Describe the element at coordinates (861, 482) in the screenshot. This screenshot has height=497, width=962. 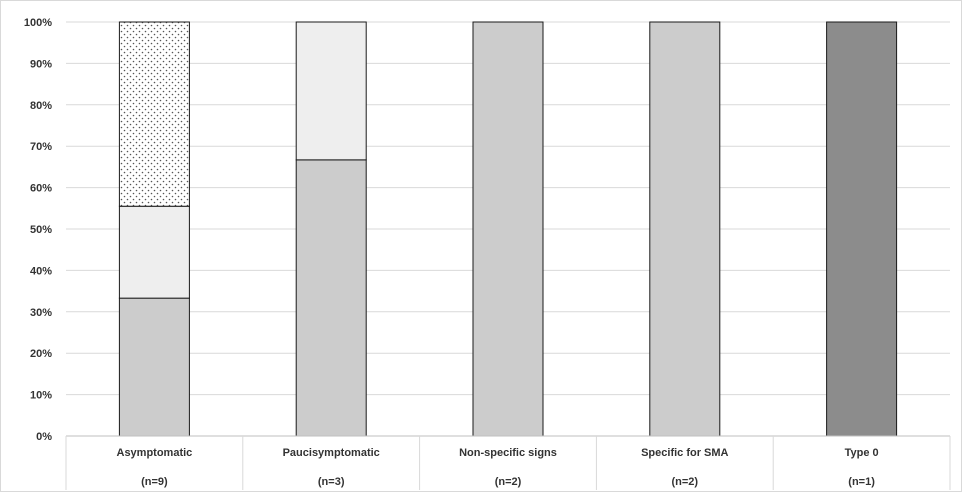
I see `category-count-label: (n=1)` at that location.